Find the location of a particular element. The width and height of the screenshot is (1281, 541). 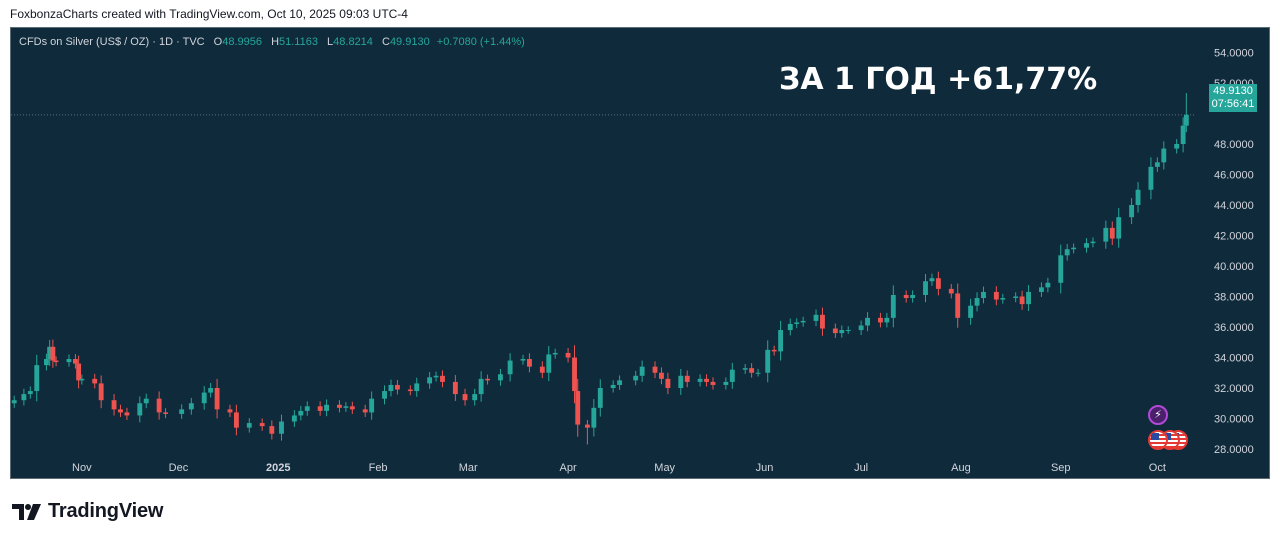

y-tick-label: 42.0000 is located at coordinates (1234, 237).